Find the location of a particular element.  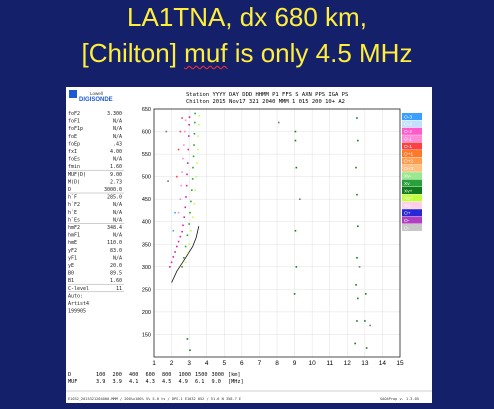

param-key: foEs is located at coordinates (74, 160).